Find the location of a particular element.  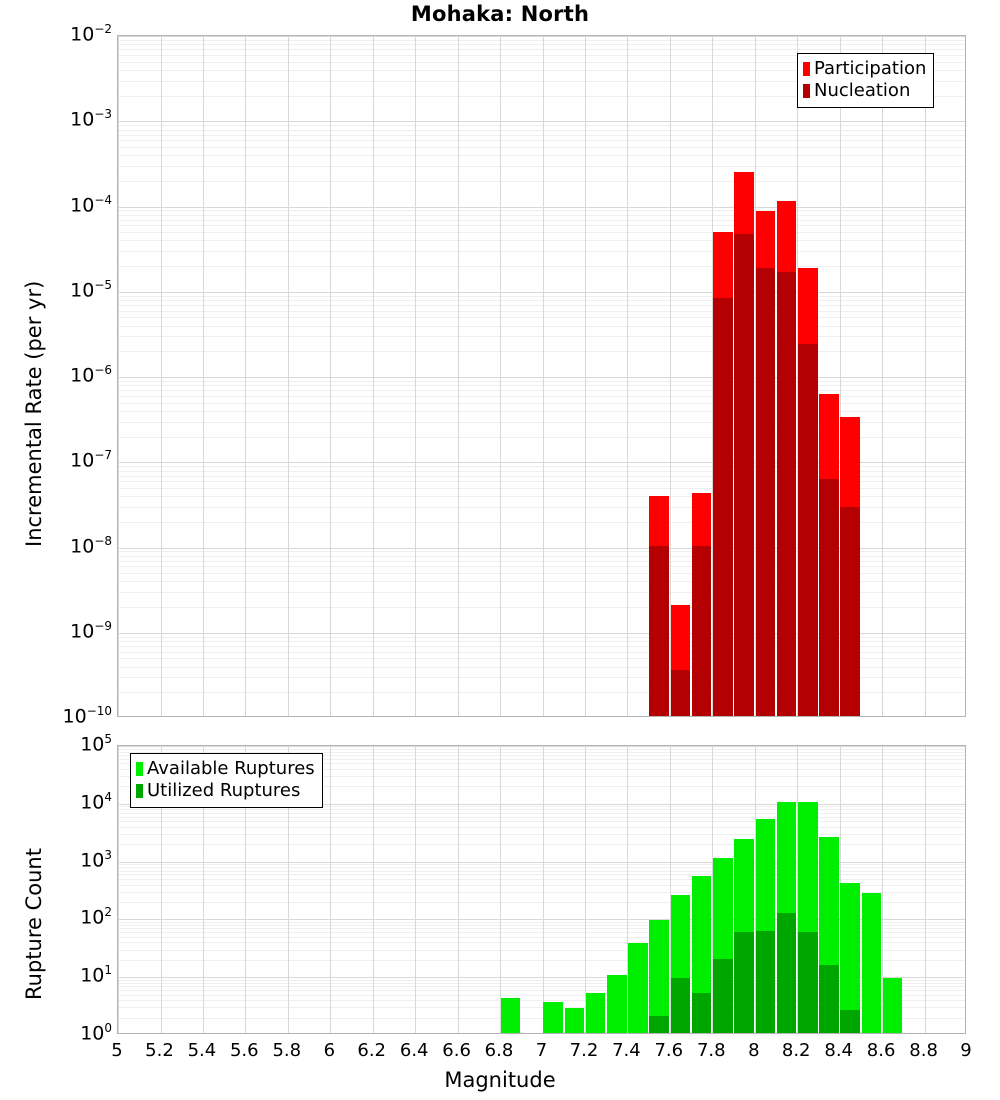

incremental-rate-legend-item: Participation is located at coordinates (864, 69).